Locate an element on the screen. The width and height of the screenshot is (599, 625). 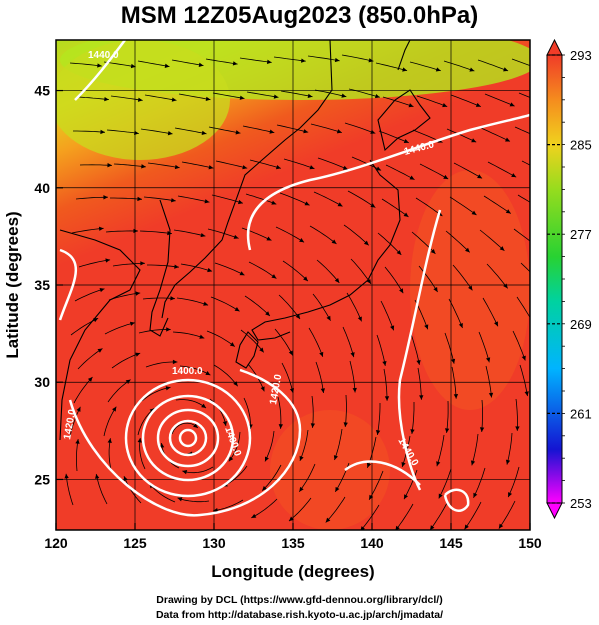
y-axis-label: Latitude (degrees) is located at coordinates (12, 284).